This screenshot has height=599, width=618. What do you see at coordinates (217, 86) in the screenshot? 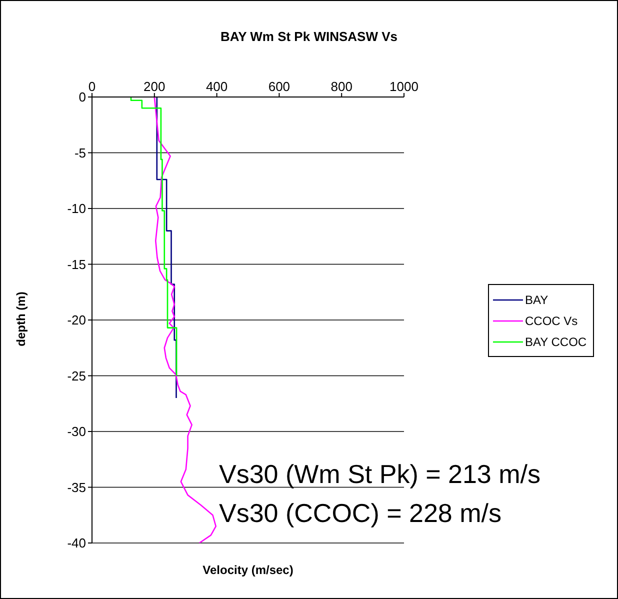
I see `x-tick-label: 400` at bounding box center [217, 86].